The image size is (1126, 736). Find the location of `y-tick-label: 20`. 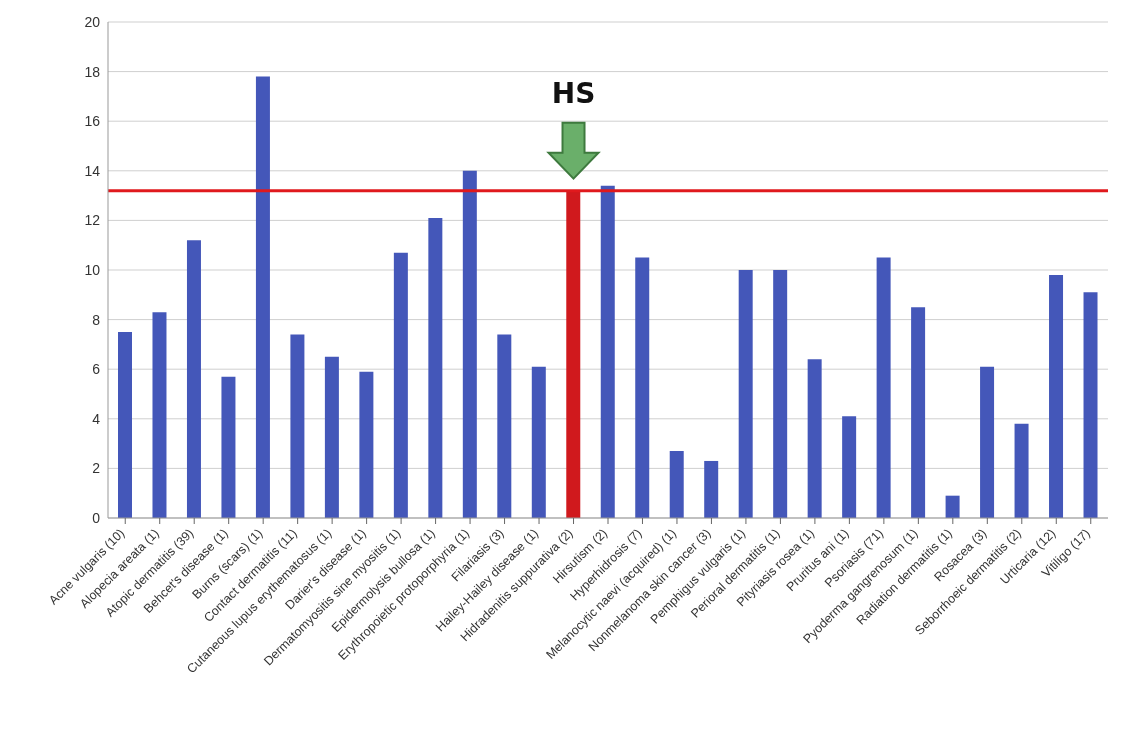

y-tick-label: 20 is located at coordinates (92, 21).